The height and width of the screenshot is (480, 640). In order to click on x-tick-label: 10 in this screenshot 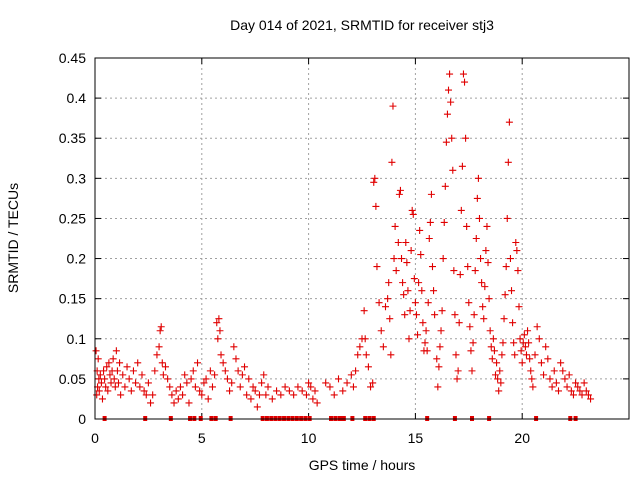, I will do `click(309, 438)`.